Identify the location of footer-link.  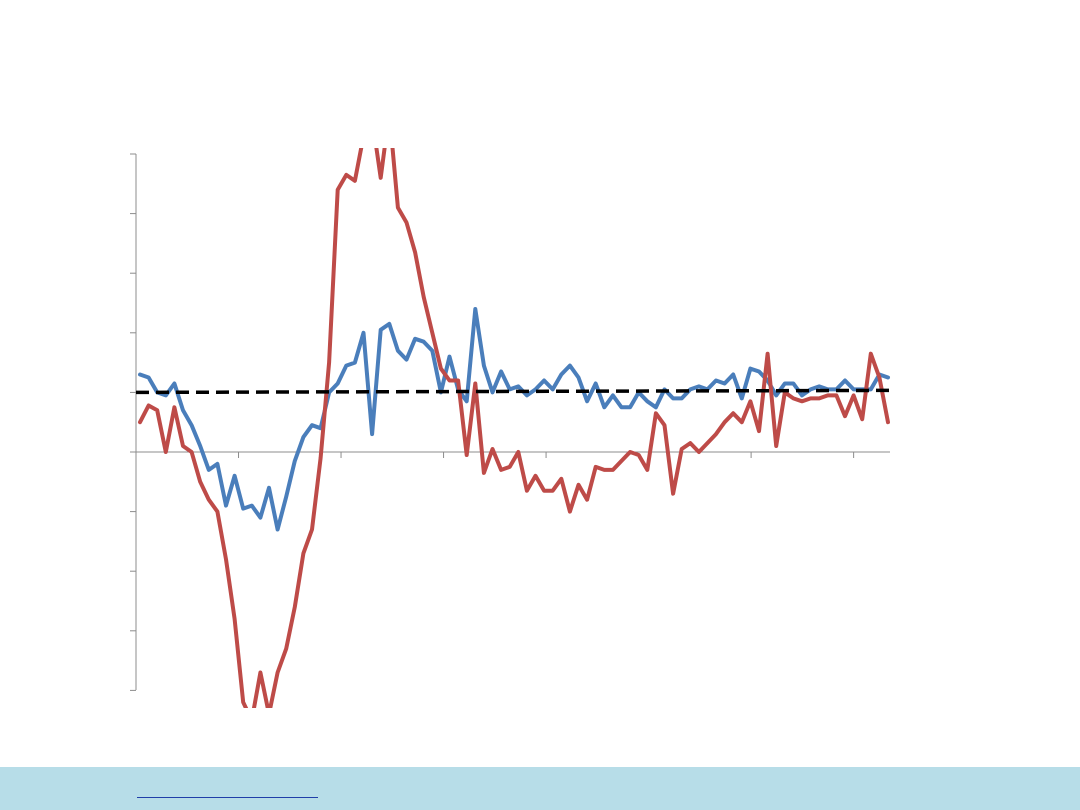
(227, 789).